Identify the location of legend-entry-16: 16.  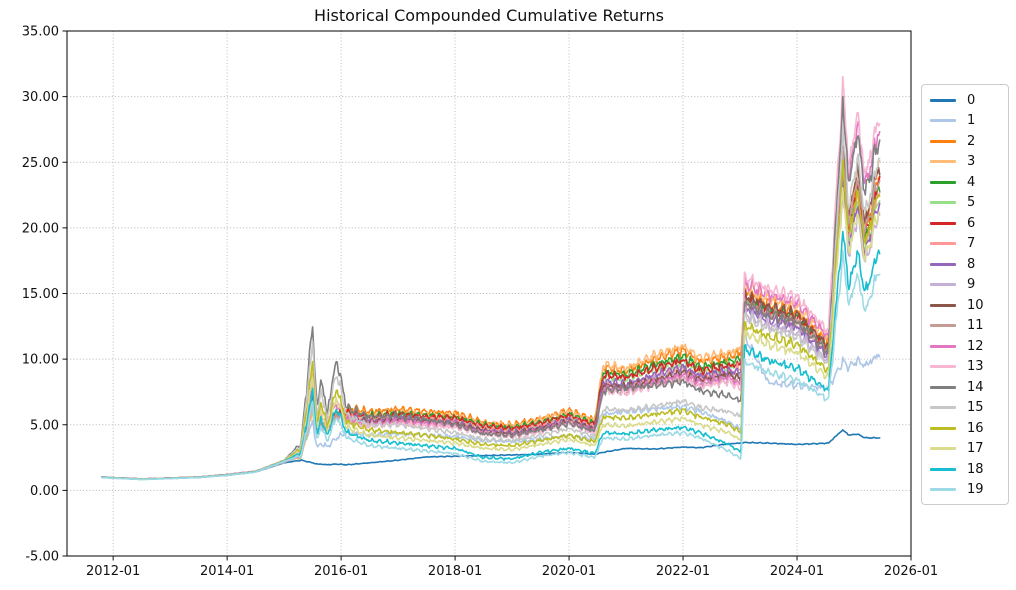
(965, 428).